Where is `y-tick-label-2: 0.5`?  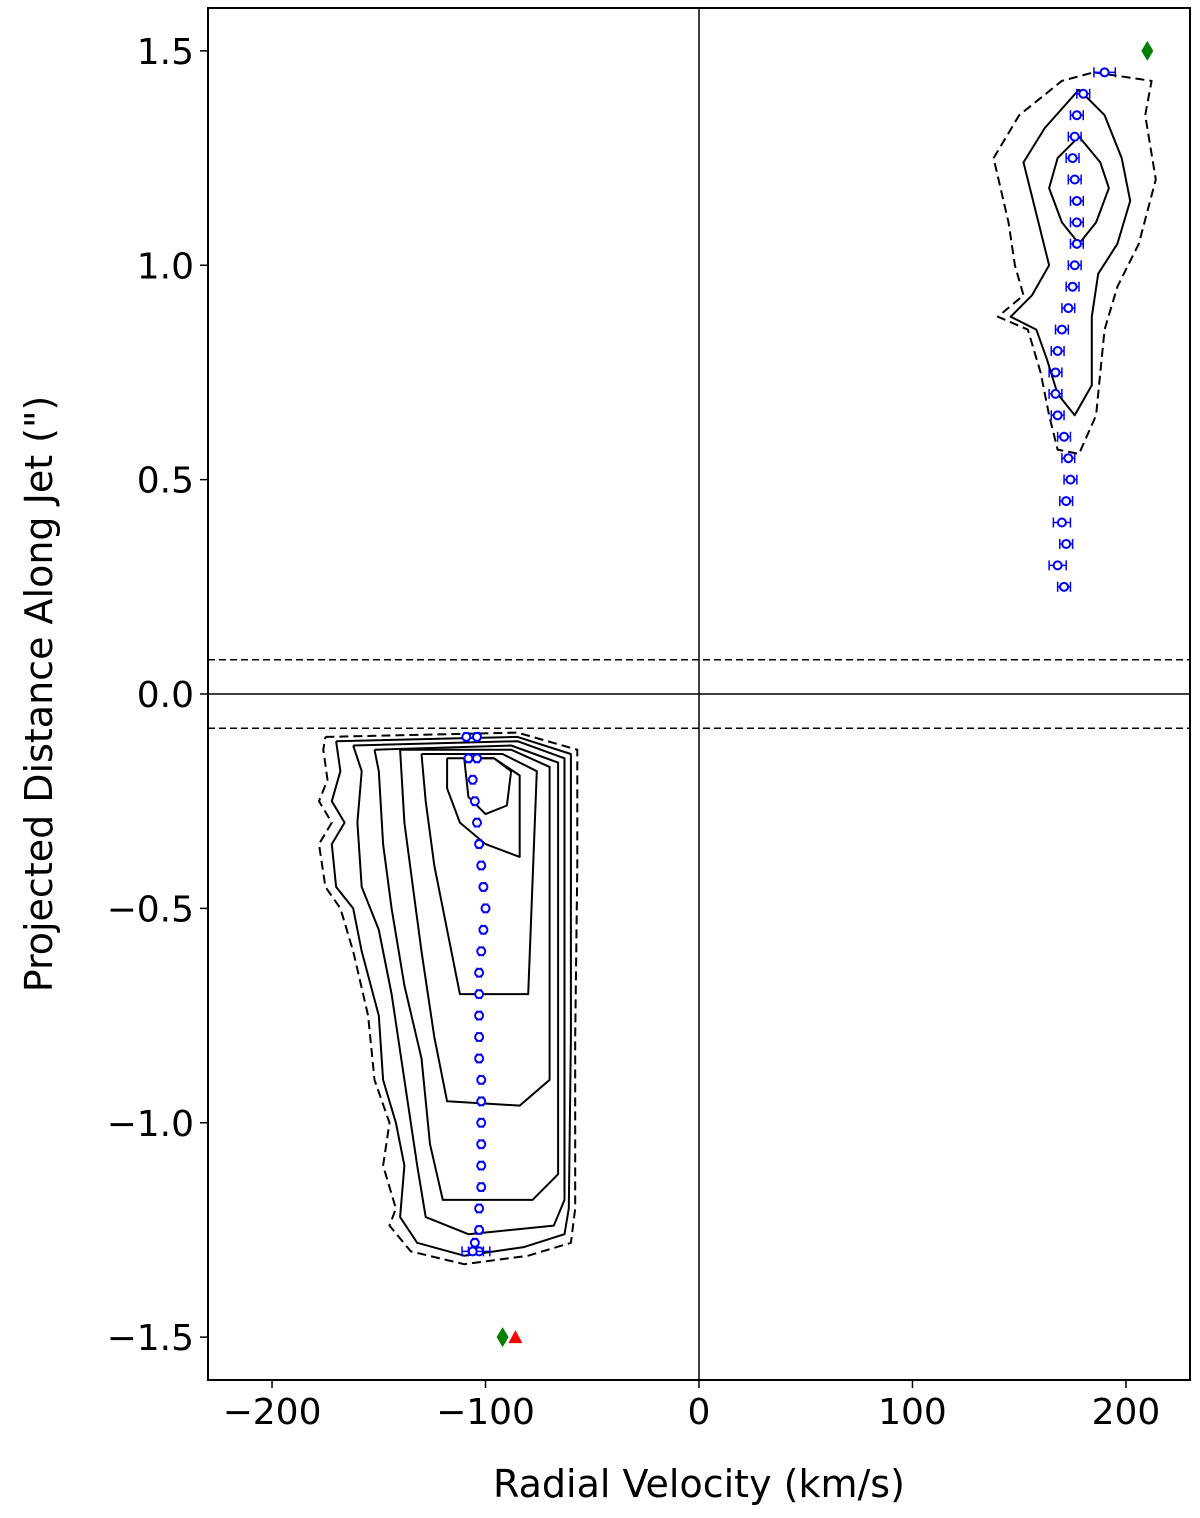 y-tick-label-2: 0.5 is located at coordinates (165, 481).